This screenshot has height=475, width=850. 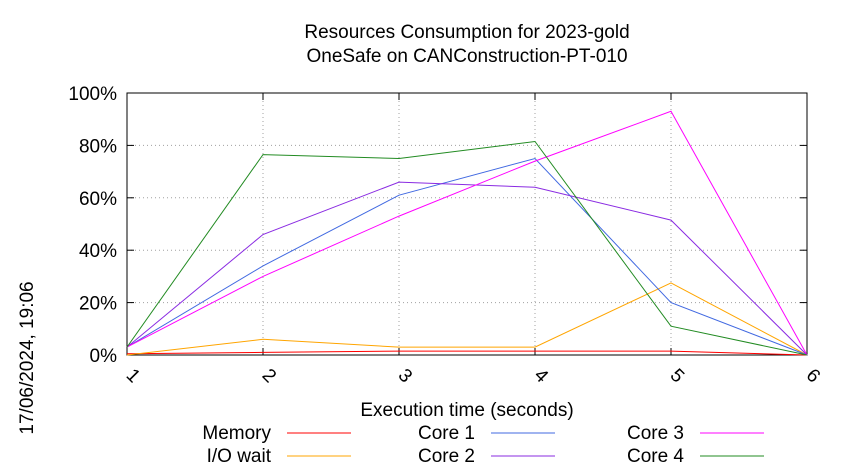 What do you see at coordinates (677, 376) in the screenshot?
I see `x-tick-label: 5` at bounding box center [677, 376].